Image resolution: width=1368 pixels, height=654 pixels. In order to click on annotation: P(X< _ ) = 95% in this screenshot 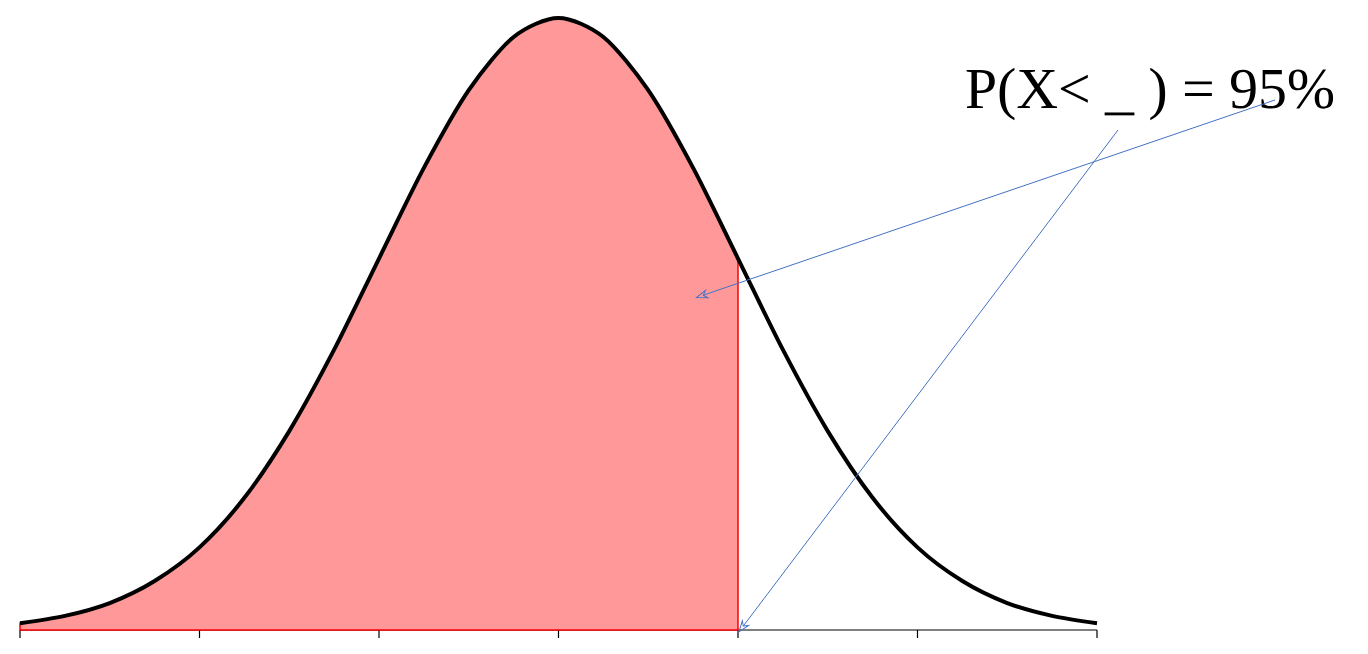, I will do `click(1150, 94)`.